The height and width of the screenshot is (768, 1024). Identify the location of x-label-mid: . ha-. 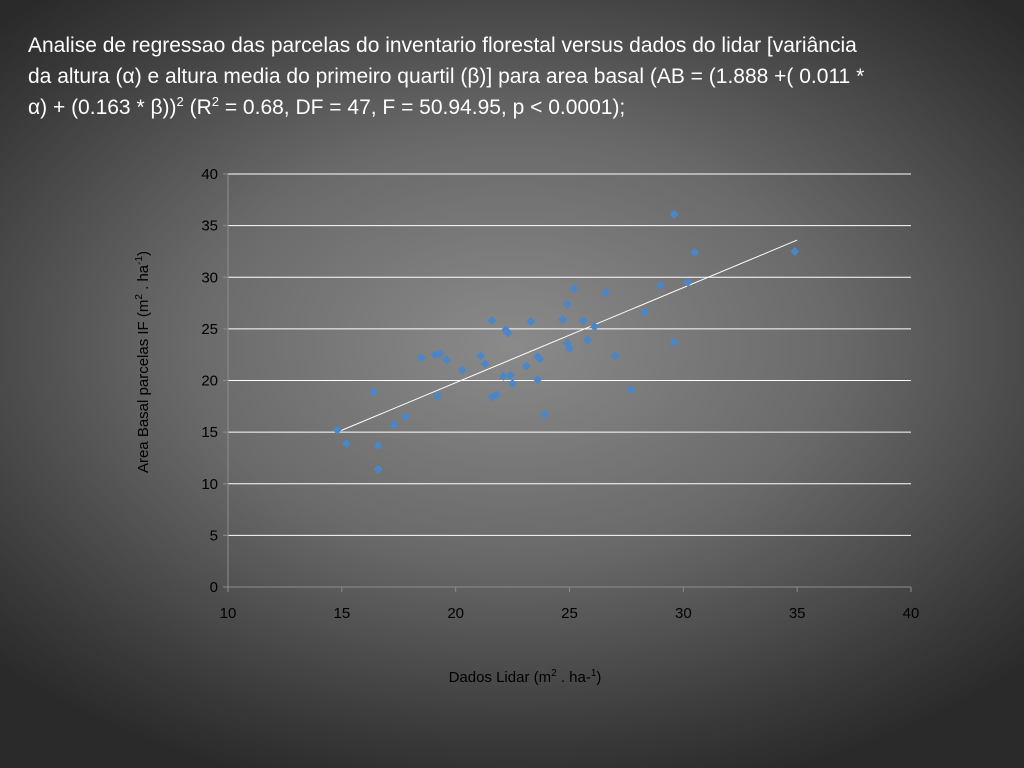
(574, 677).